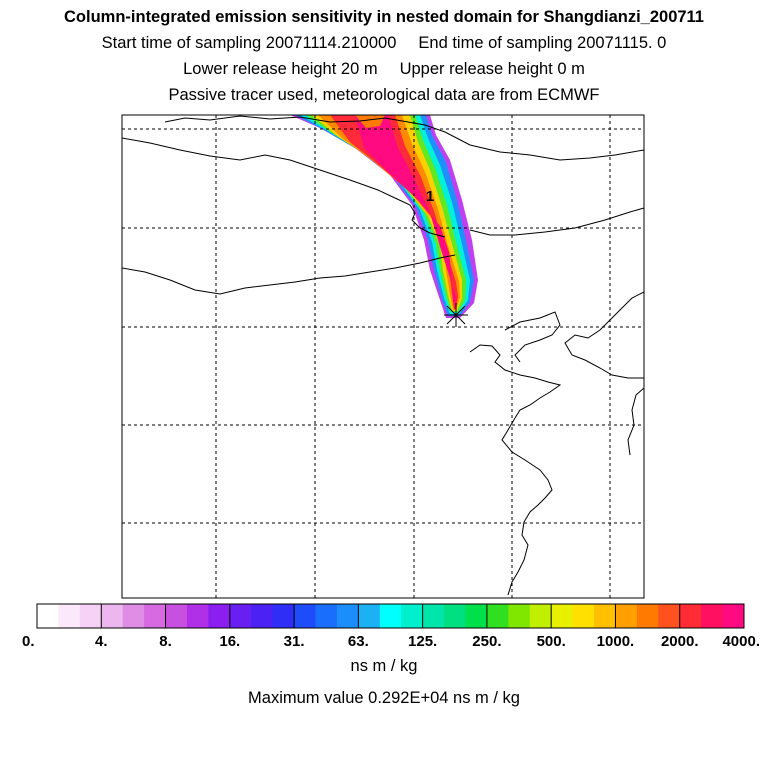 Image resolution: width=768 pixels, height=768 pixels. I want to click on colorbar-tick-label: 500., so click(551, 641).